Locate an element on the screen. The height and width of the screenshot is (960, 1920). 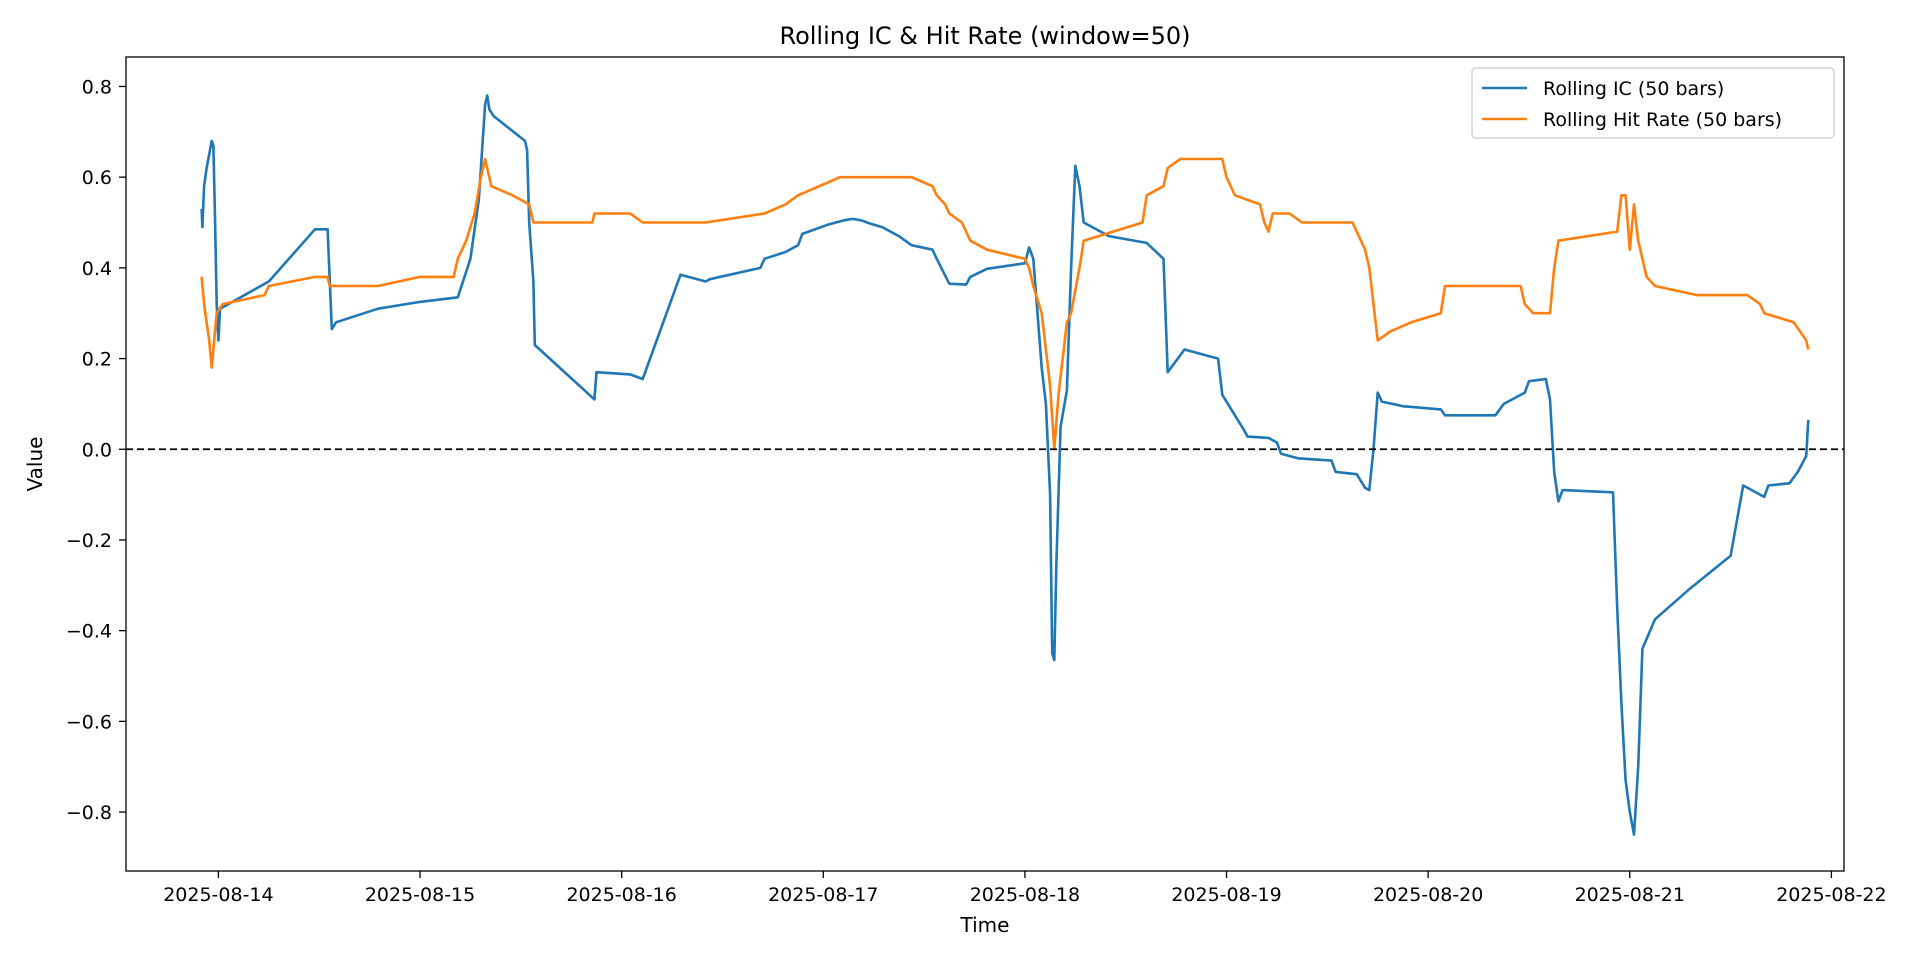
legend-box is located at coordinates (1653, 103).